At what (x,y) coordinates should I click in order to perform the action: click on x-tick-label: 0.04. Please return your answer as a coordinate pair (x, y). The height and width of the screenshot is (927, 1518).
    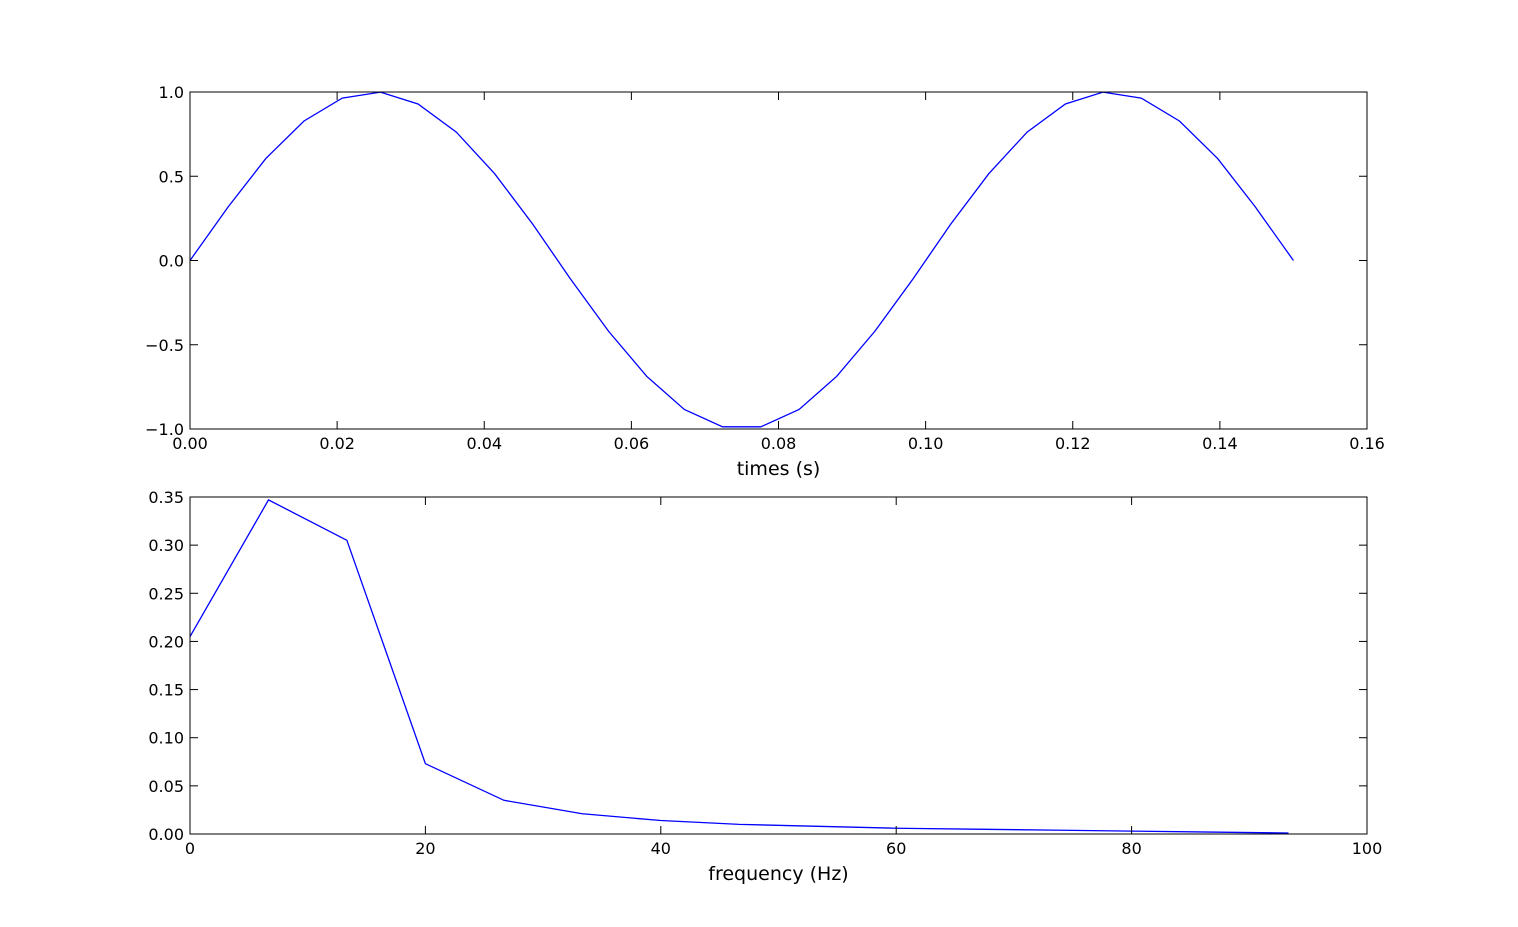
    Looking at the image, I should click on (484, 443).